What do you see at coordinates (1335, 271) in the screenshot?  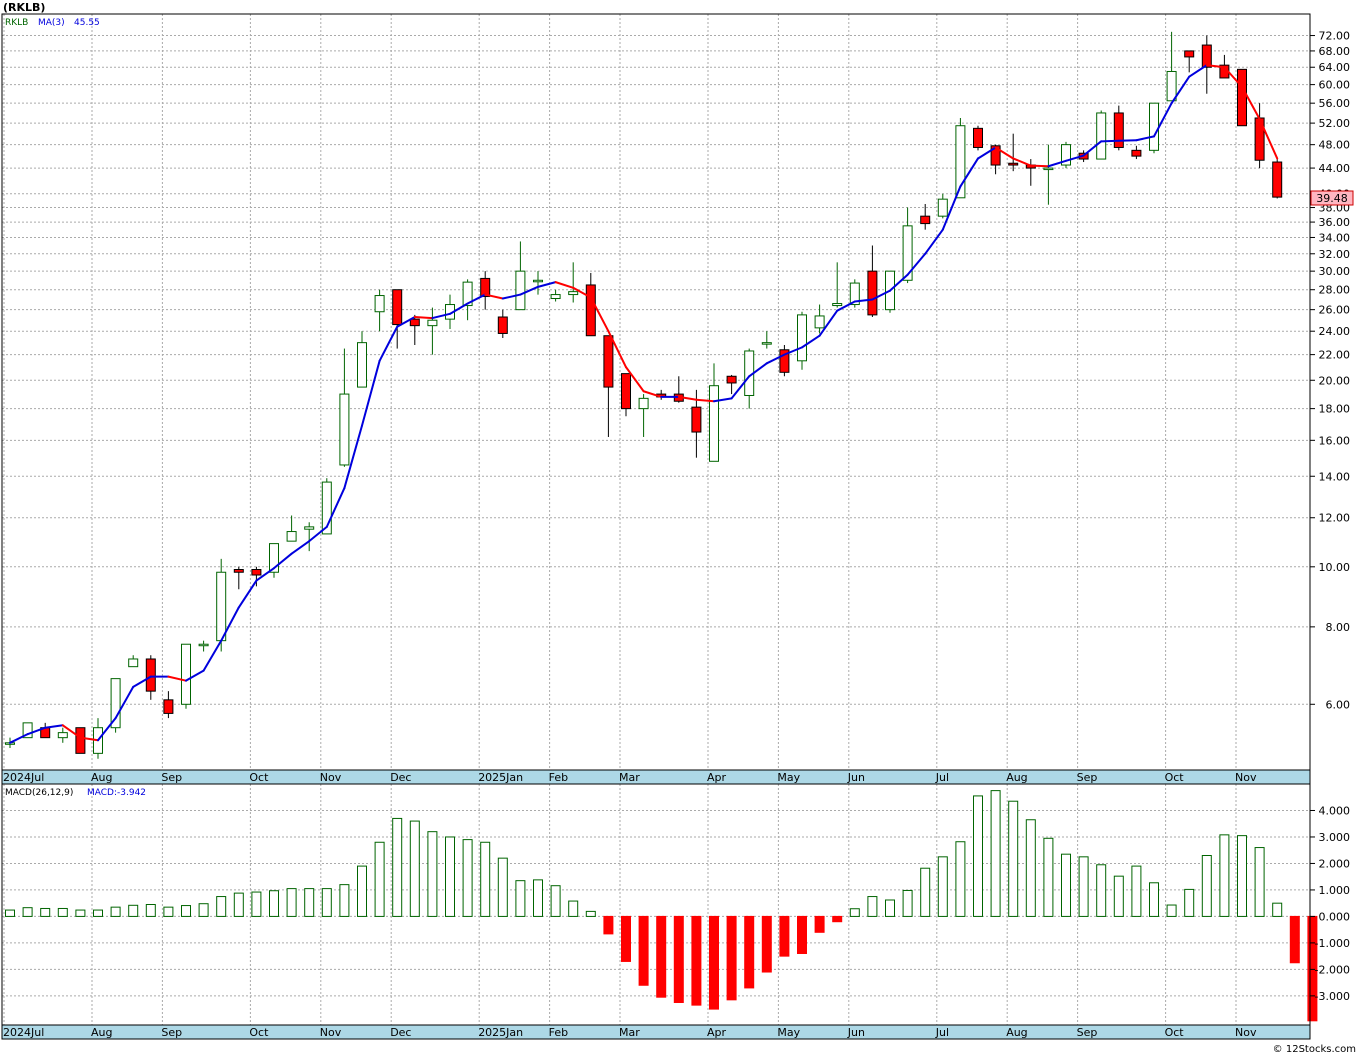 I see `y-tick-label: 30.00` at bounding box center [1335, 271].